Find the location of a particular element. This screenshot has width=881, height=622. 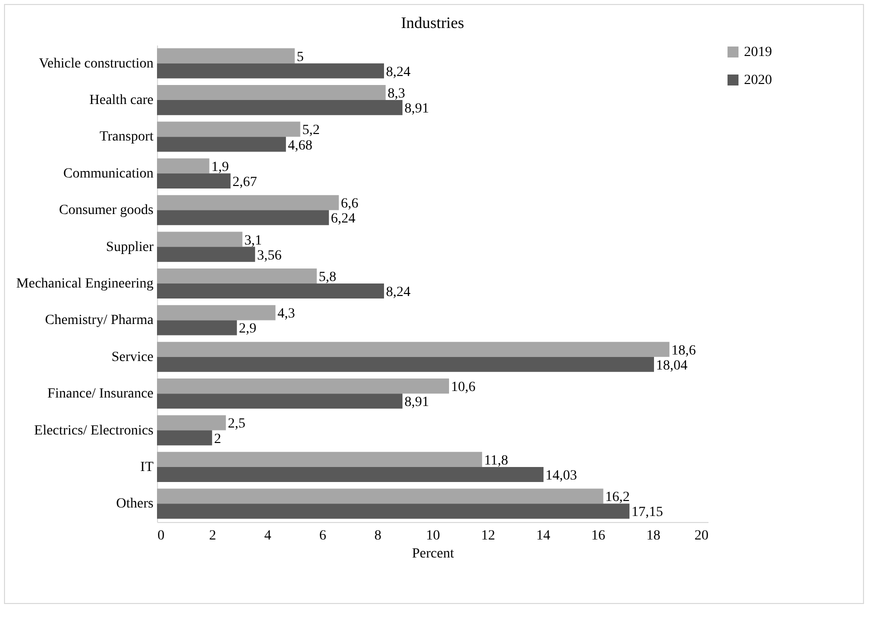

data-label: 2 is located at coordinates (218, 439).